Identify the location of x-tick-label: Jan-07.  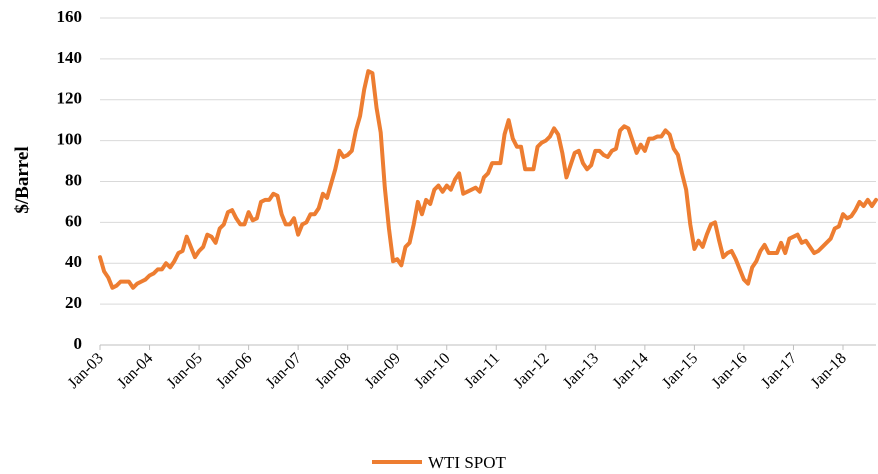
(284, 371).